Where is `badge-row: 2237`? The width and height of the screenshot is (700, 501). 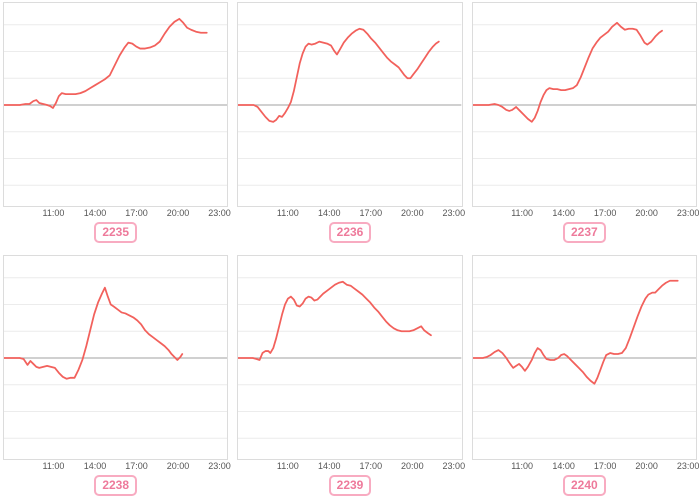 badge-row: 2237 is located at coordinates (584, 234).